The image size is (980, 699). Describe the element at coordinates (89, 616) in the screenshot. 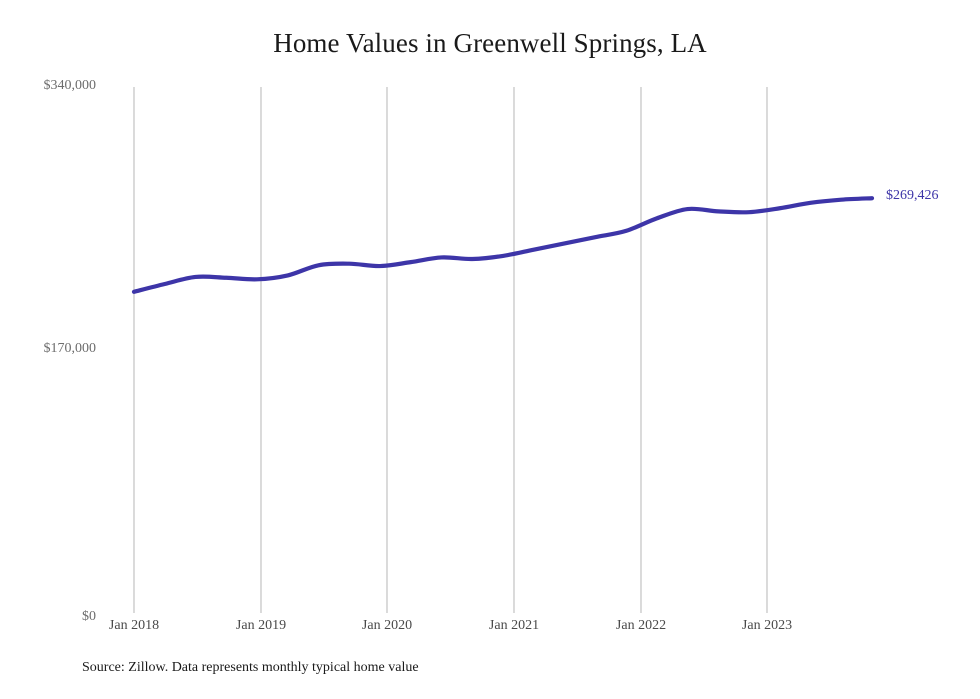

I see `y-axis-tick-label-zero: $0` at that location.